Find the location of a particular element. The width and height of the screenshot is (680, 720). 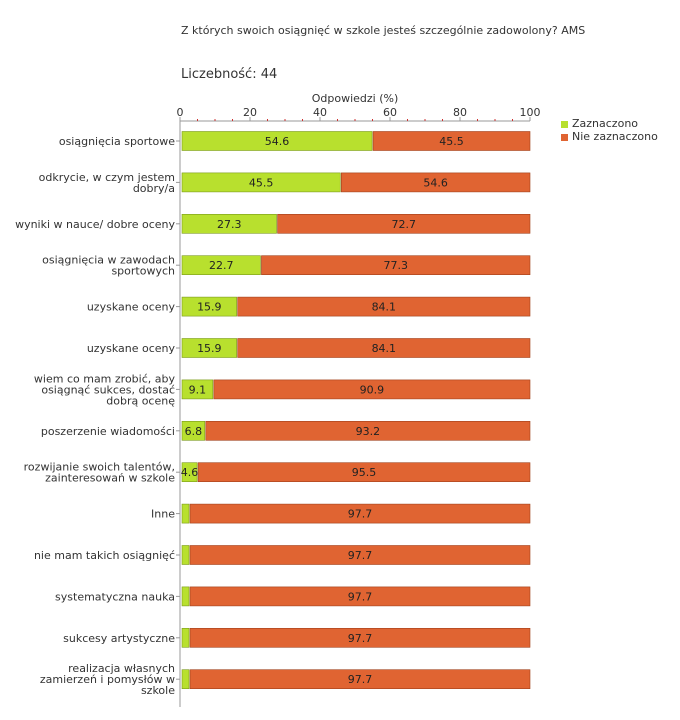

data-label-zaznaczono: 4.6 is located at coordinates (190, 472).